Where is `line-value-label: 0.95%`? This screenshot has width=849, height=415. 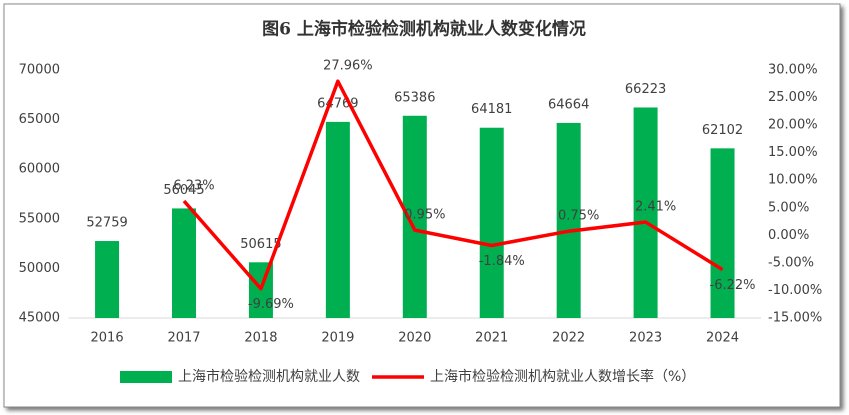
line-value-label: 0.95% is located at coordinates (424, 215).